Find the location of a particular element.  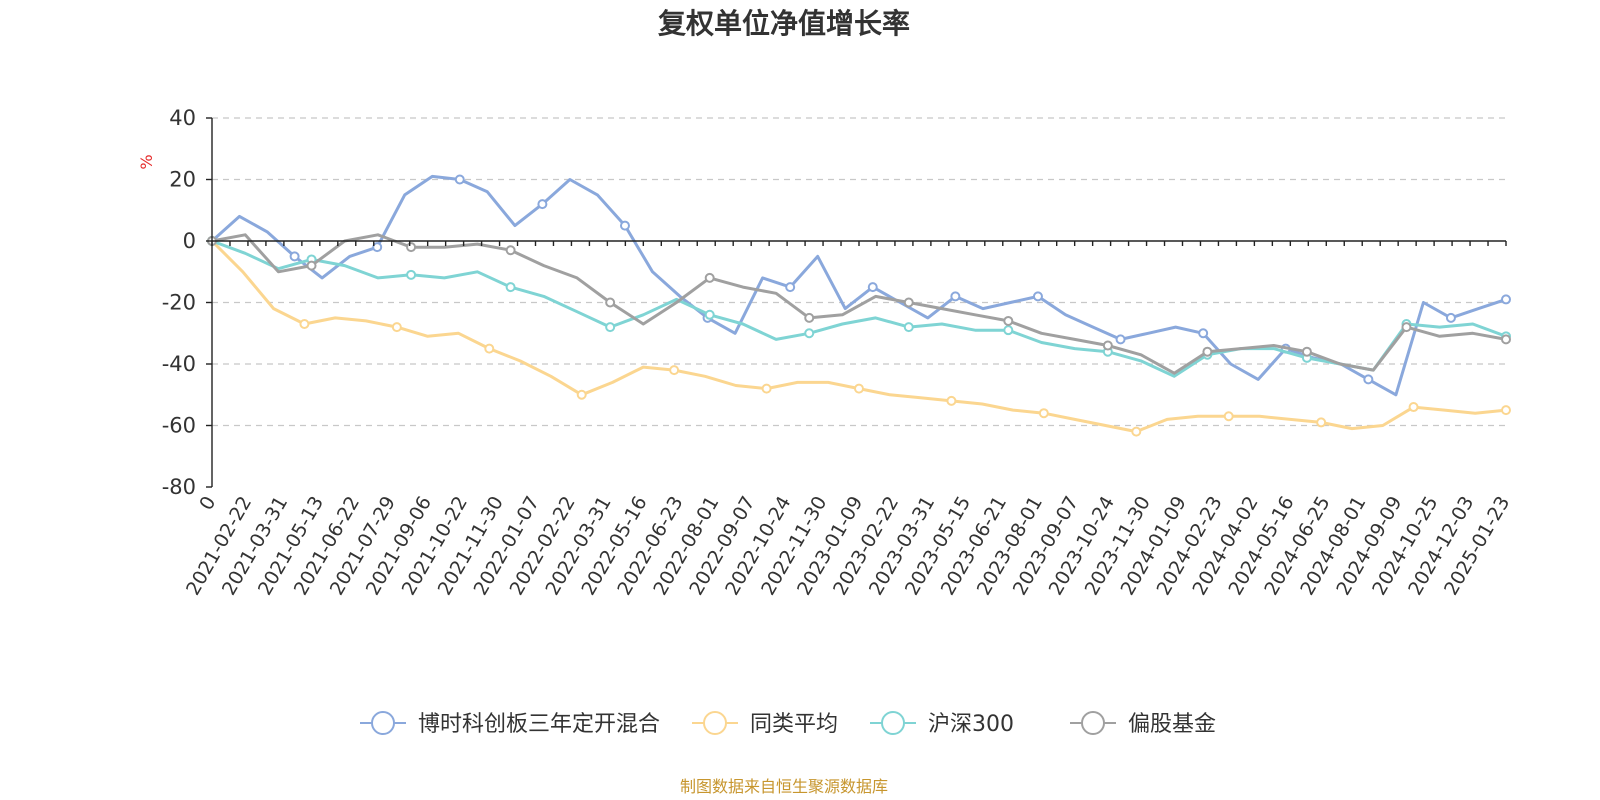

legend-label: 同类平均 is located at coordinates (794, 724).